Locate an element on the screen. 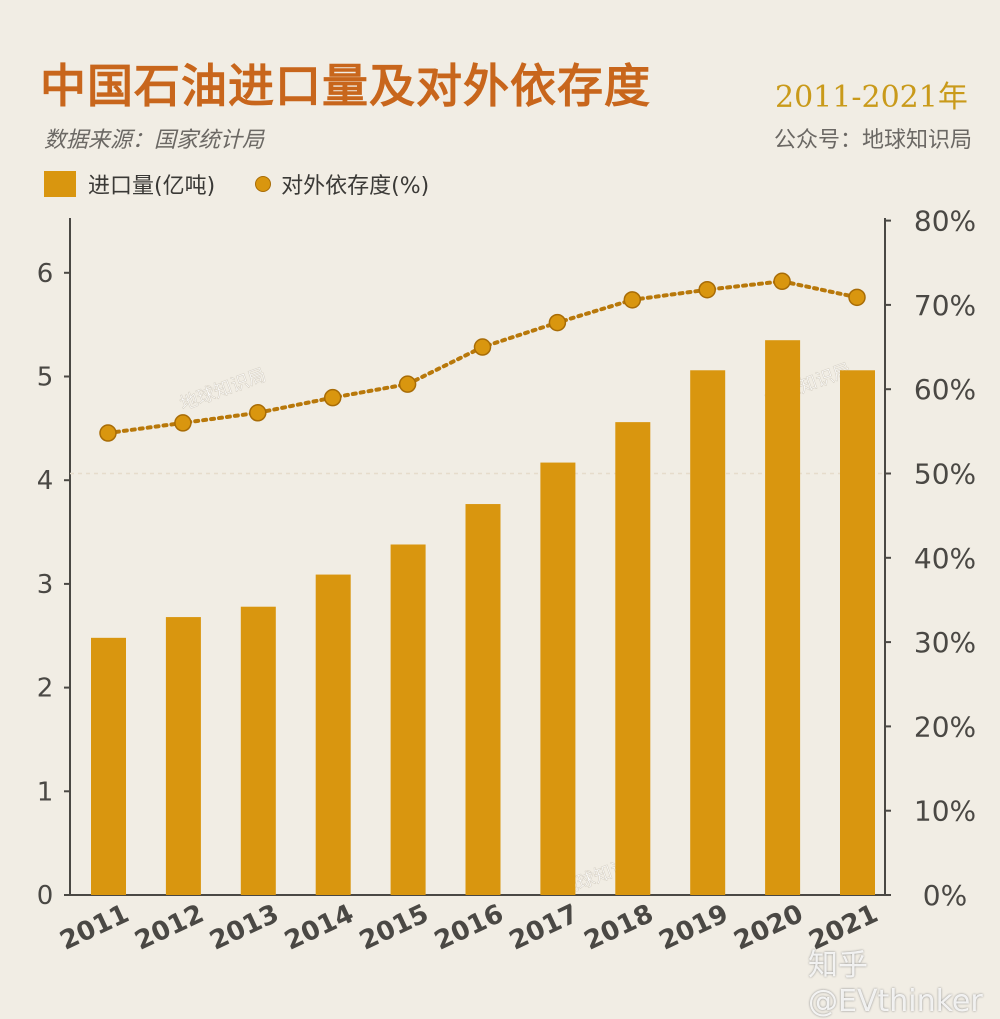 The image size is (1000, 1019). bar-2011 is located at coordinates (108, 766).